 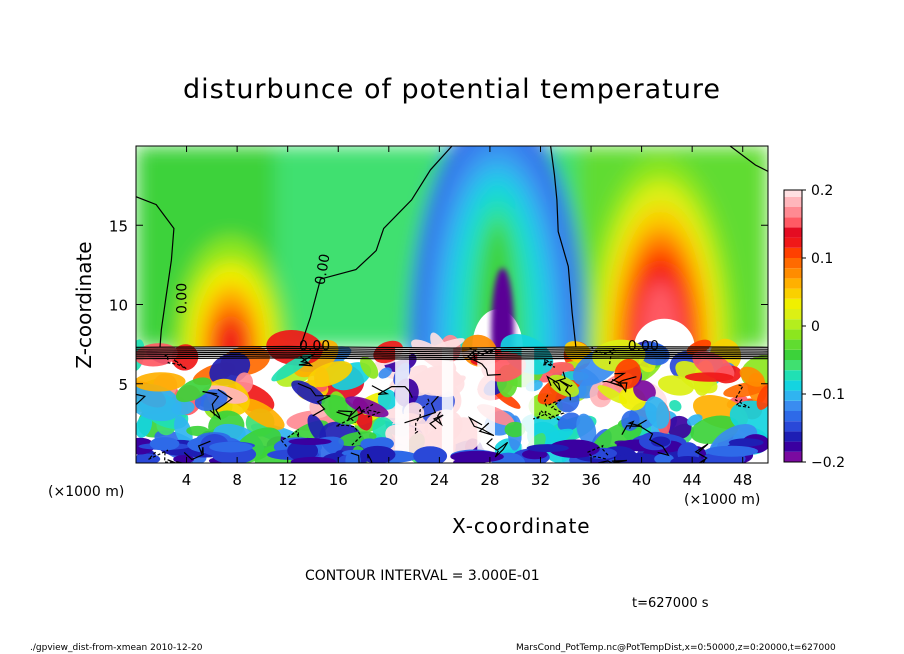 I want to click on x-unit-label-right: (×1000 m), so click(x=722, y=500).